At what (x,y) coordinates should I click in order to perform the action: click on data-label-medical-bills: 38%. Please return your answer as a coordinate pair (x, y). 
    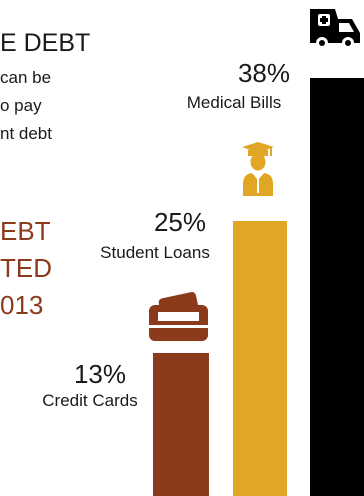
    Looking at the image, I should click on (264, 73).